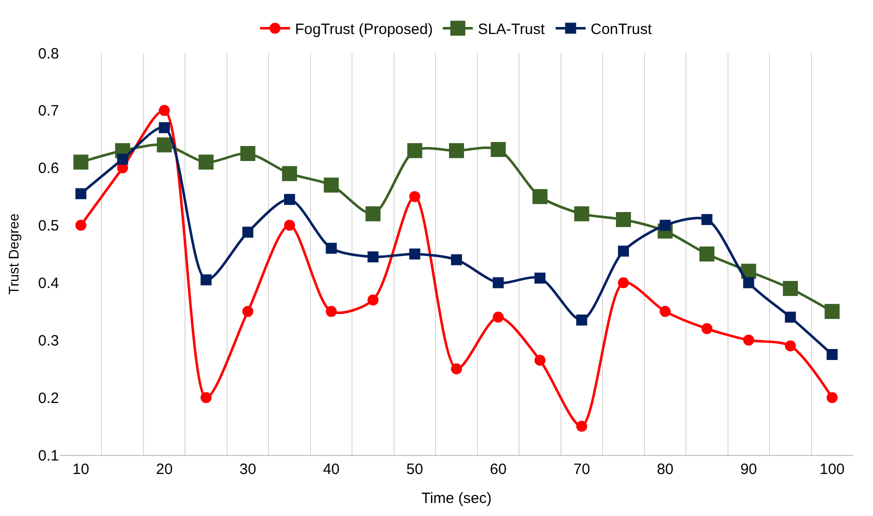 Image resolution: width=873 pixels, height=516 pixels. I want to click on x-tick-label: 60, so click(498, 469).